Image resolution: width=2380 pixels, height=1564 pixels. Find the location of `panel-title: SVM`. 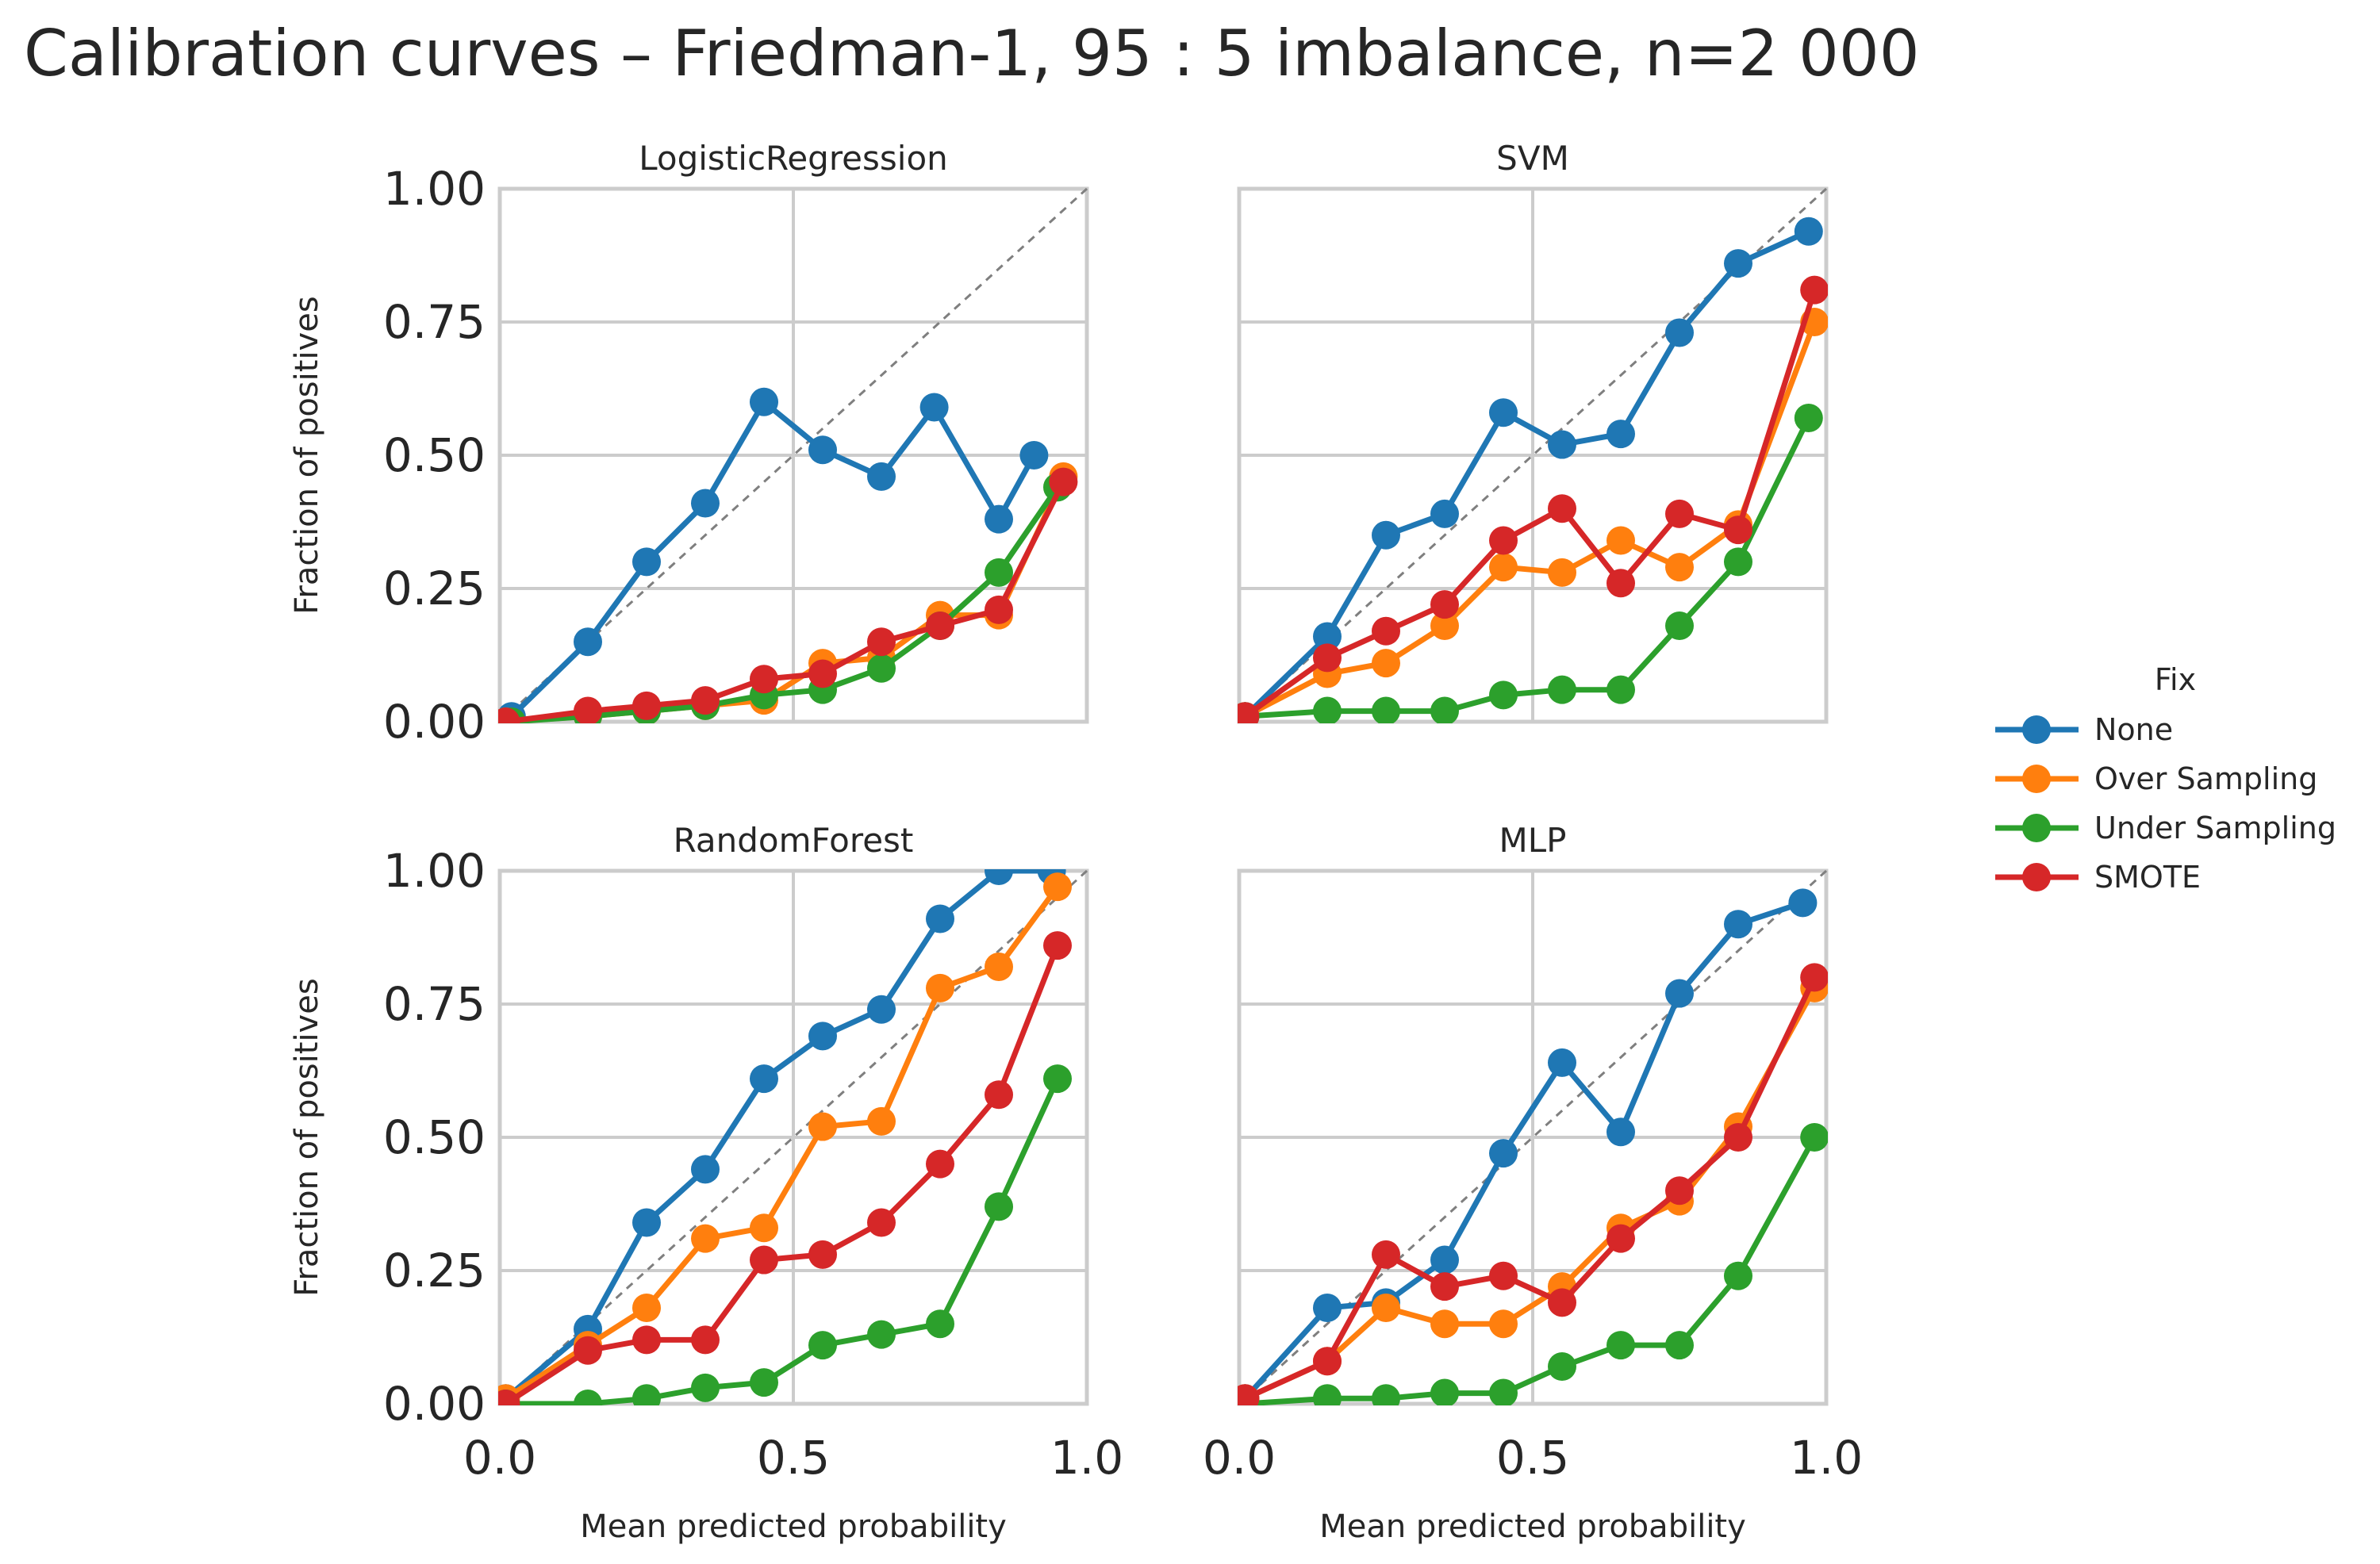

panel-title: SVM is located at coordinates (1532, 158).